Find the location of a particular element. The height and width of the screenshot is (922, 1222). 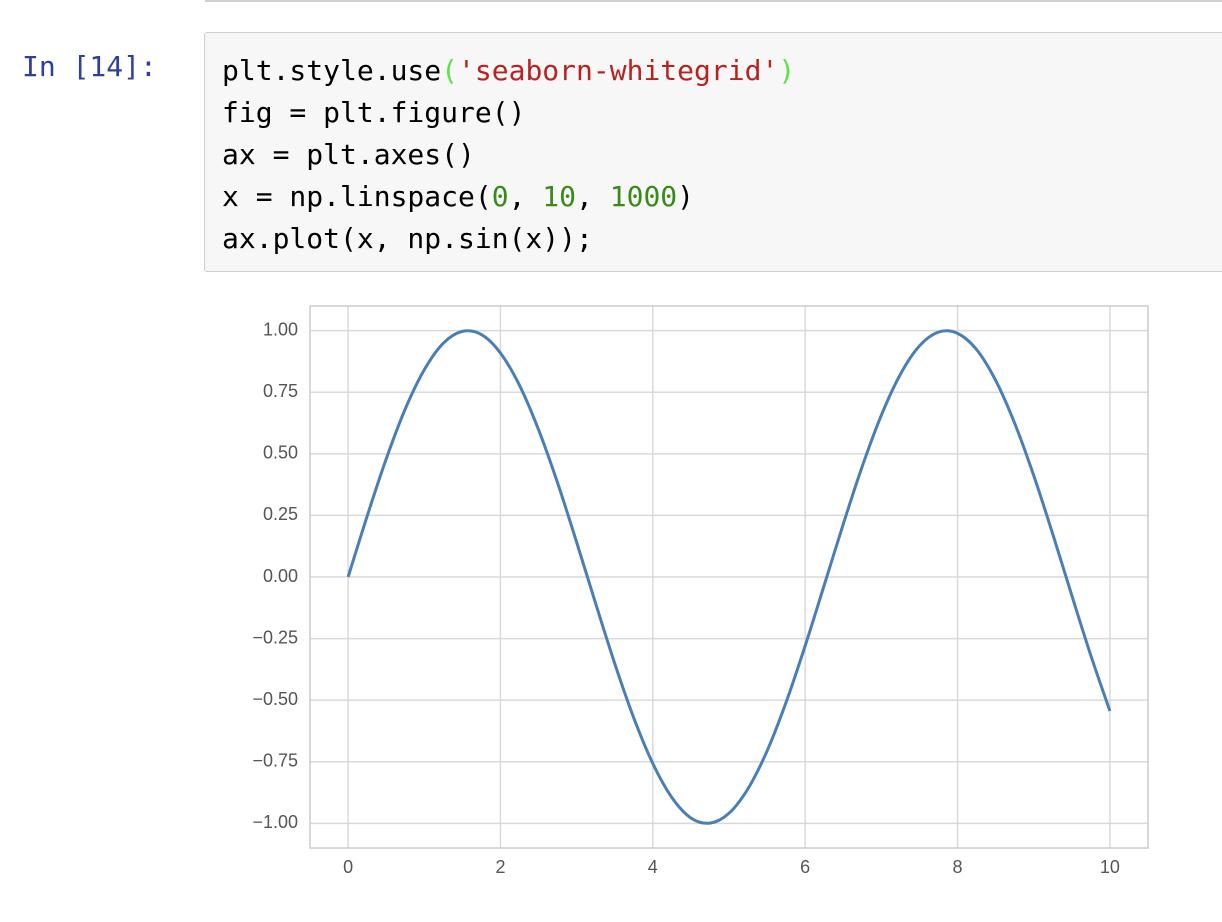

code-line: ax = plt.axes() is located at coordinates (508, 155).